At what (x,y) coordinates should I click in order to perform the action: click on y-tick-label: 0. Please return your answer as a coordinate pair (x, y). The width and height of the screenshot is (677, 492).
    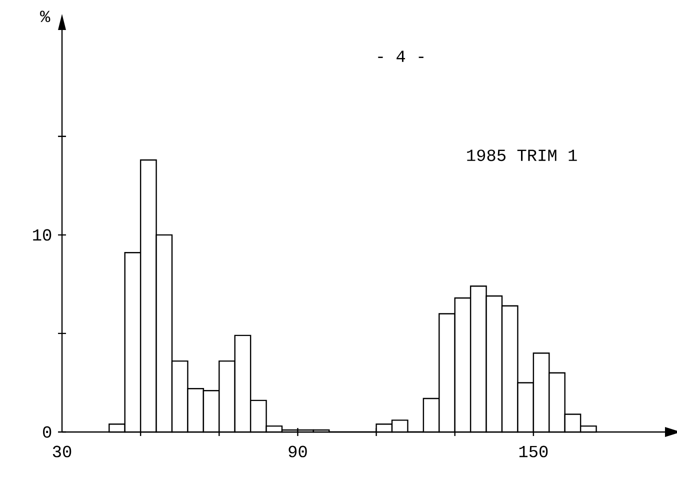
    Looking at the image, I should click on (47, 432).